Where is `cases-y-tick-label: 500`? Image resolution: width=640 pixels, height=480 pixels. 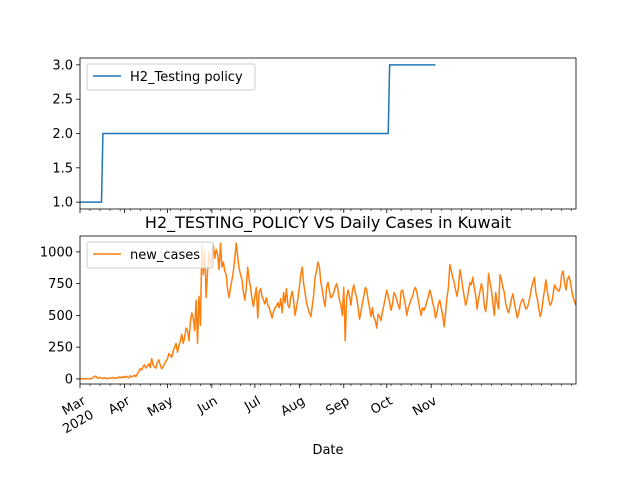
cases-y-tick-label: 500 is located at coordinates (60, 316).